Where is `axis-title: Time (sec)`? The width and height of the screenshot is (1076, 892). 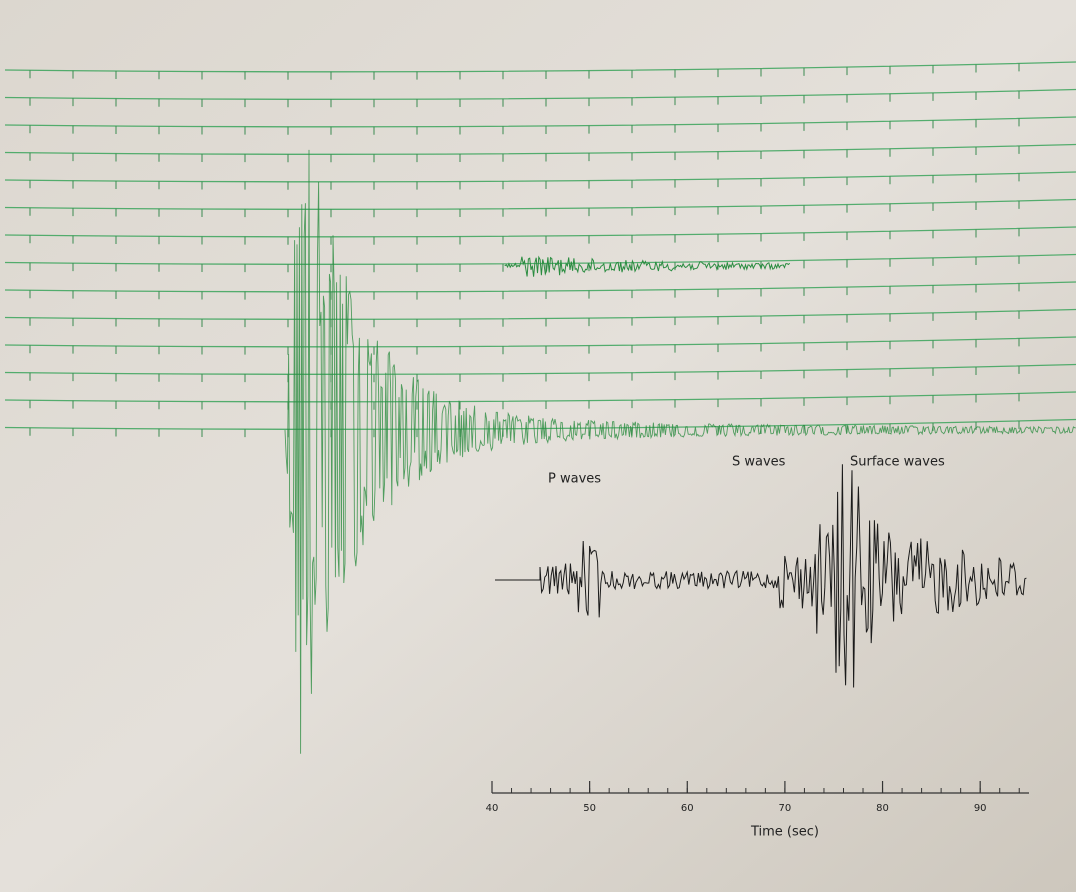
axis-title: Time (sec) is located at coordinates (784, 832).